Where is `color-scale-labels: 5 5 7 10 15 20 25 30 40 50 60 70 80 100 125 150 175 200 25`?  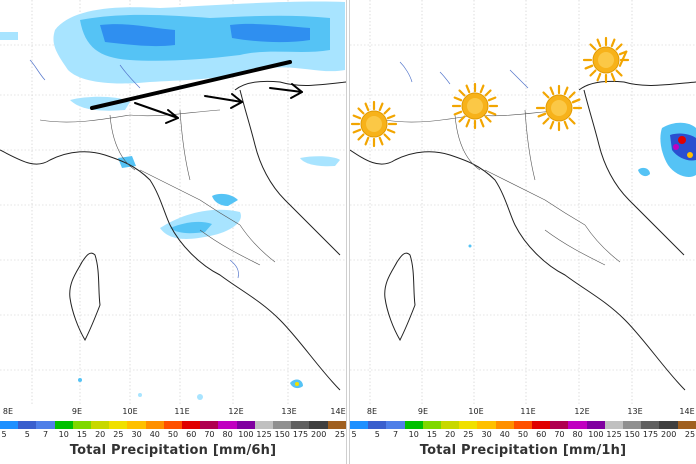 color-scale-labels: 5 5 7 10 15 20 25 30 40 50 60 70 80 100 125 150 175 200 25 is located at coordinates (523, 434).